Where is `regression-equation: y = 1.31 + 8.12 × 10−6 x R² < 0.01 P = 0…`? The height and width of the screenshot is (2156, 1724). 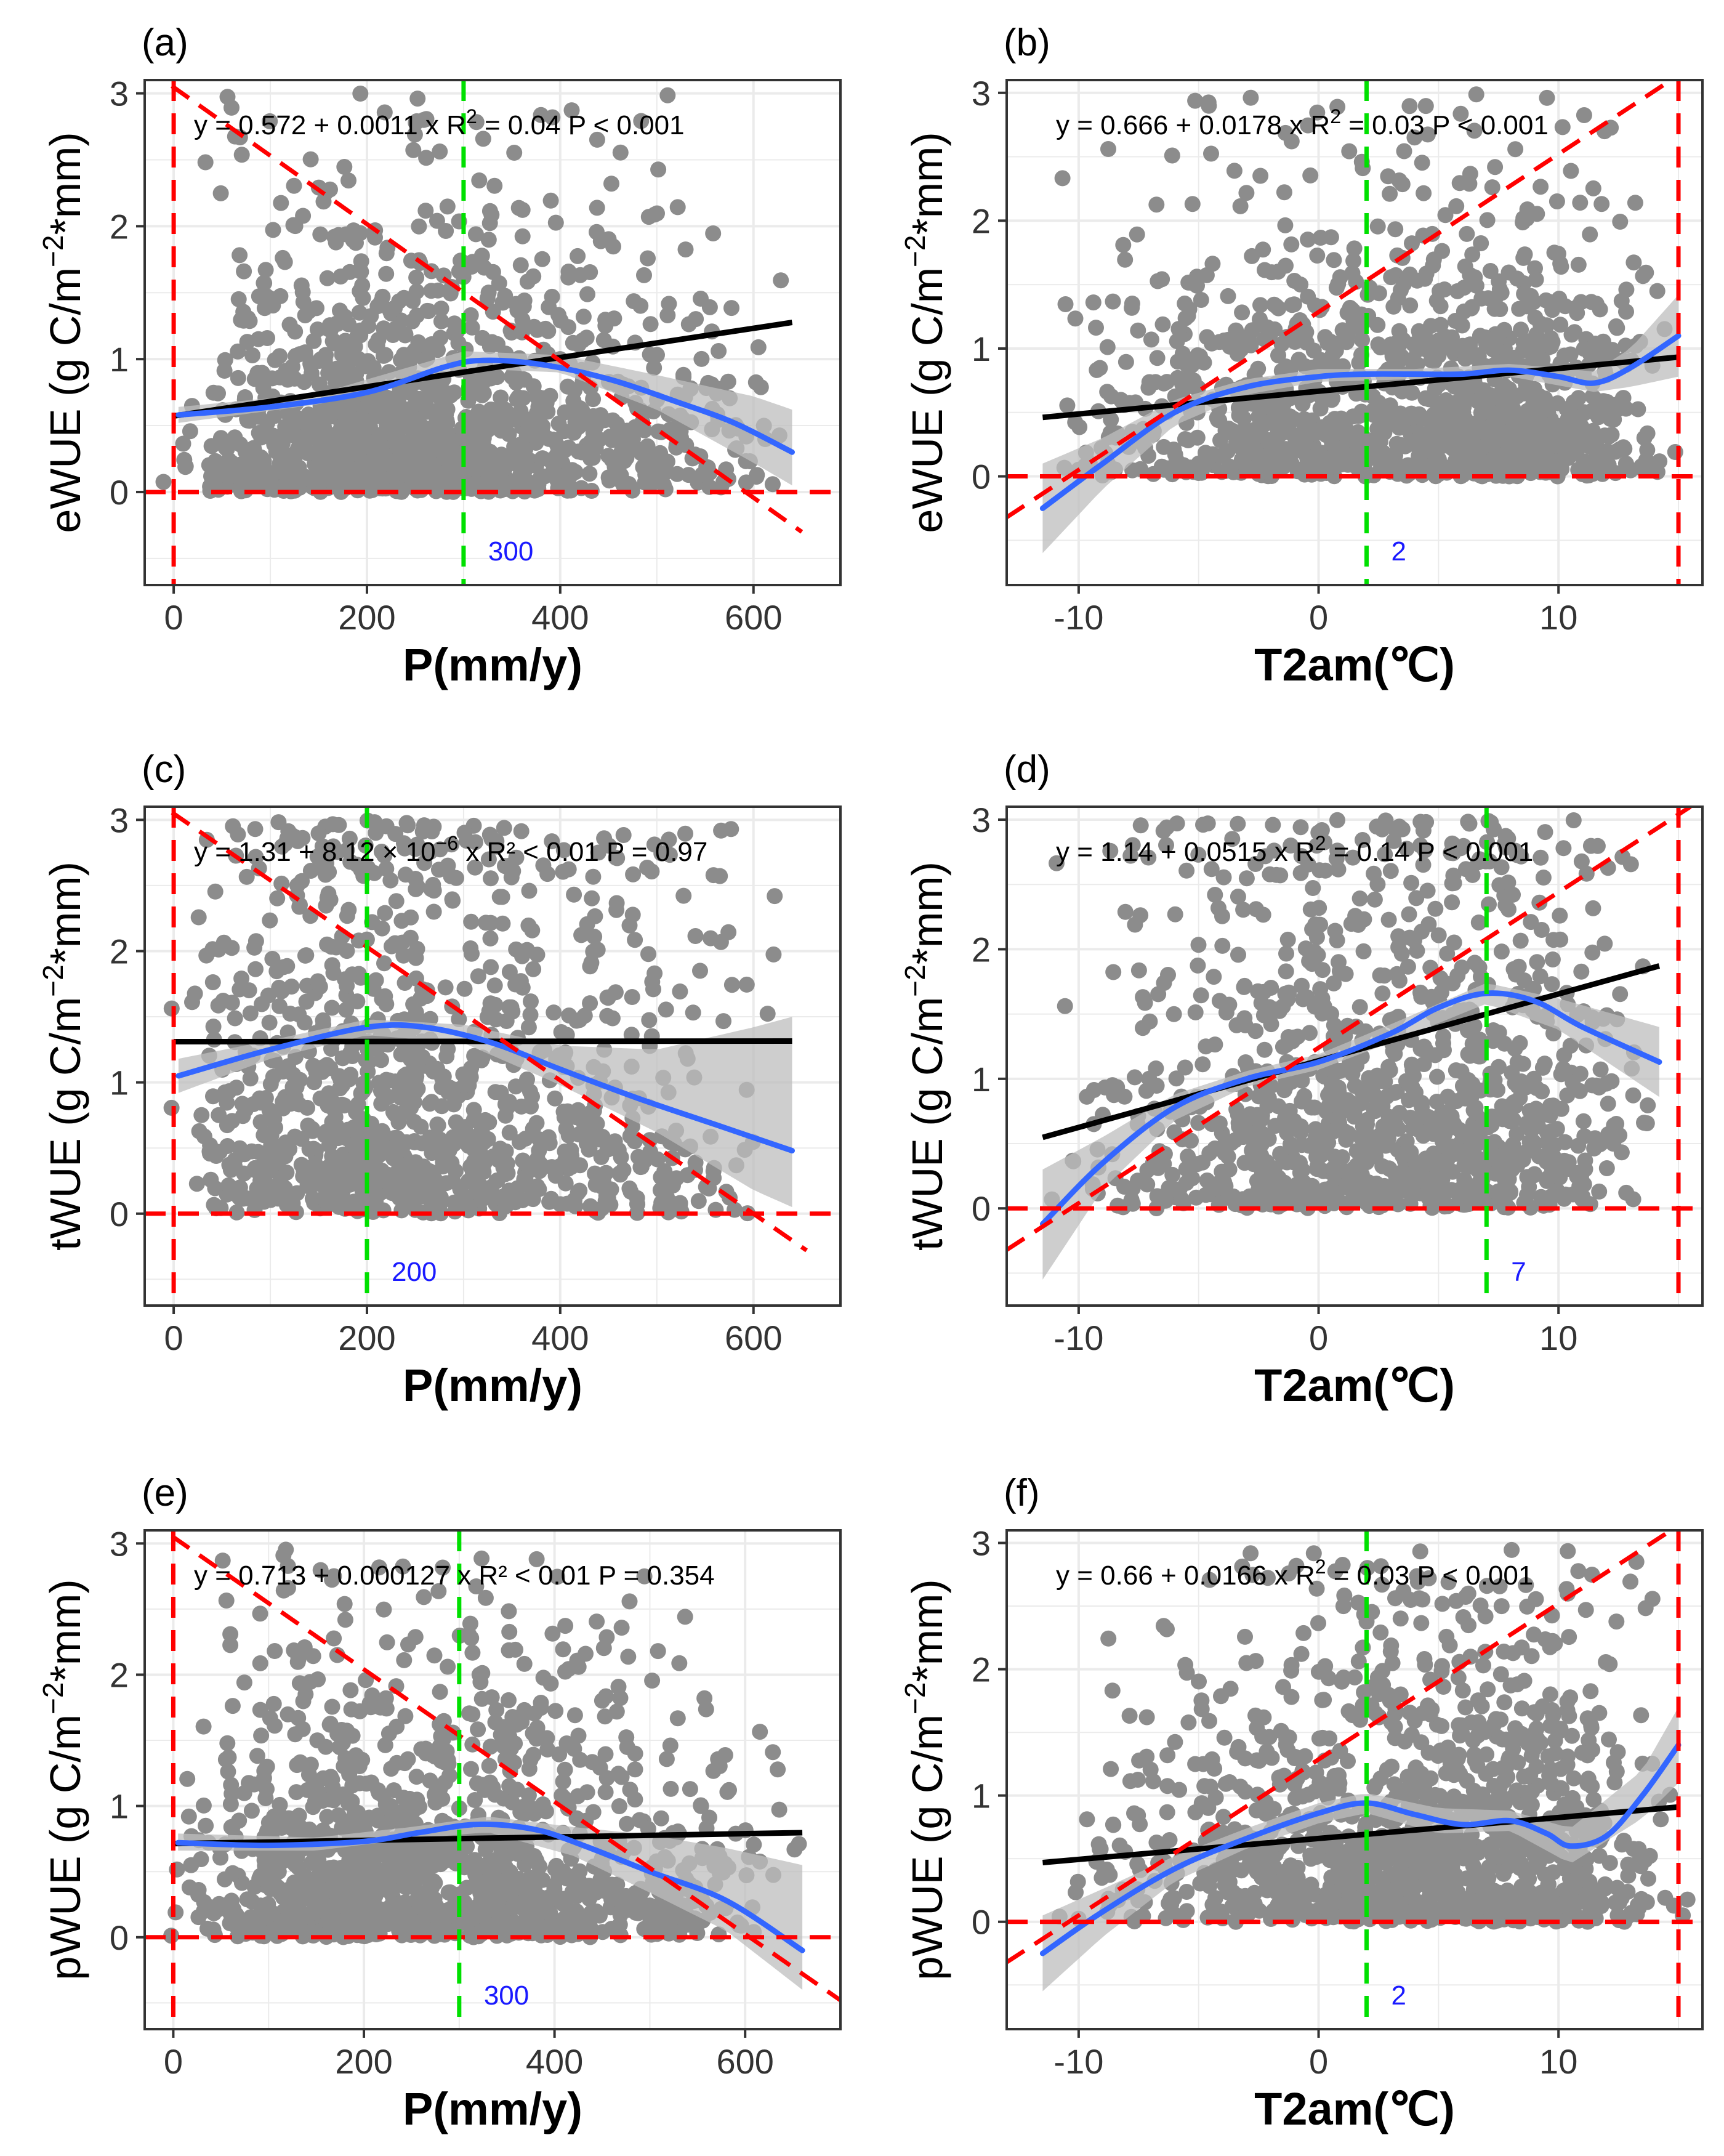
regression-equation: y = 1.31 + 8.12 × 10−6 x R² < 0.01 P = 0… is located at coordinates (451, 849).